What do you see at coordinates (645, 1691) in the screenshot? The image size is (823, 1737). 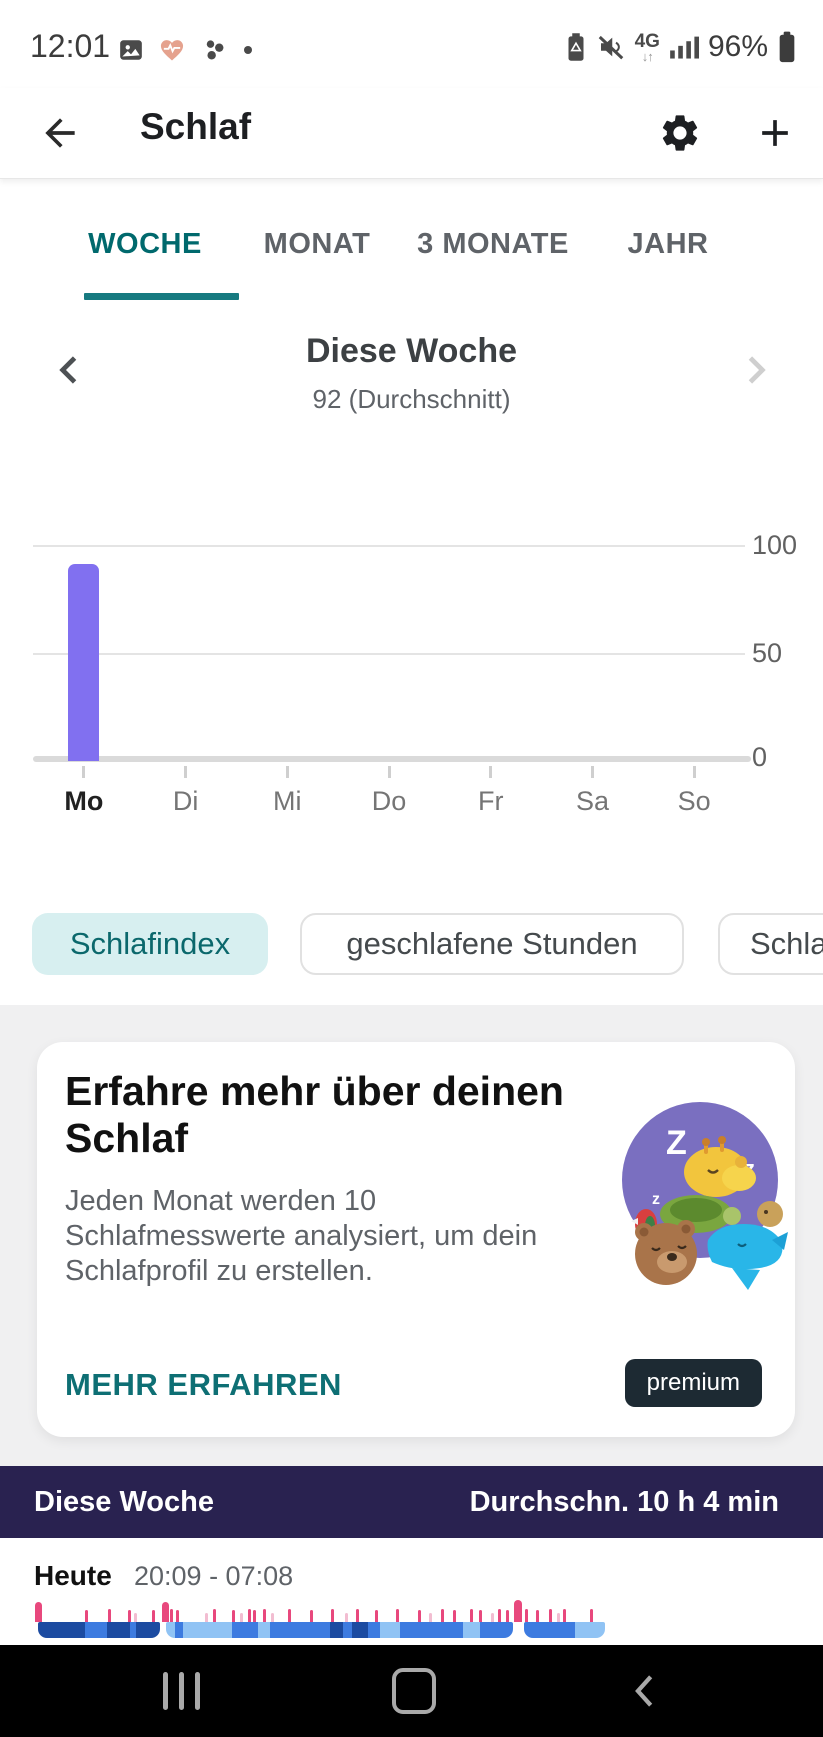 I see `back-icon` at bounding box center [645, 1691].